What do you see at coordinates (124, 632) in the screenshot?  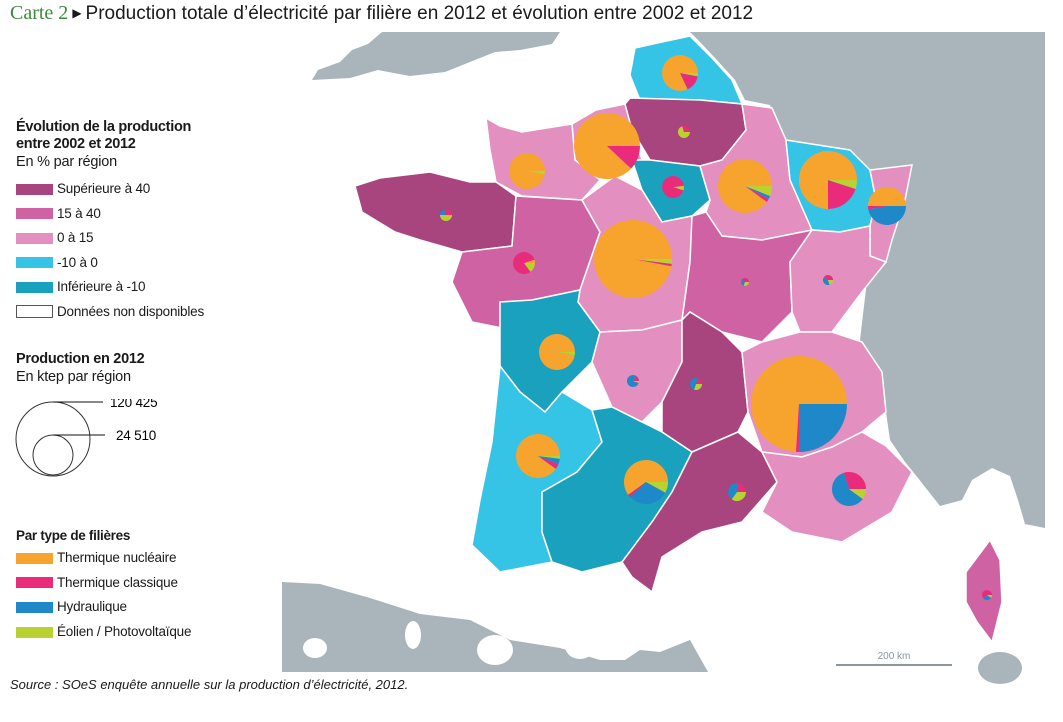 I see `filiere-label: Éolien / Photovoltaïque` at bounding box center [124, 632].